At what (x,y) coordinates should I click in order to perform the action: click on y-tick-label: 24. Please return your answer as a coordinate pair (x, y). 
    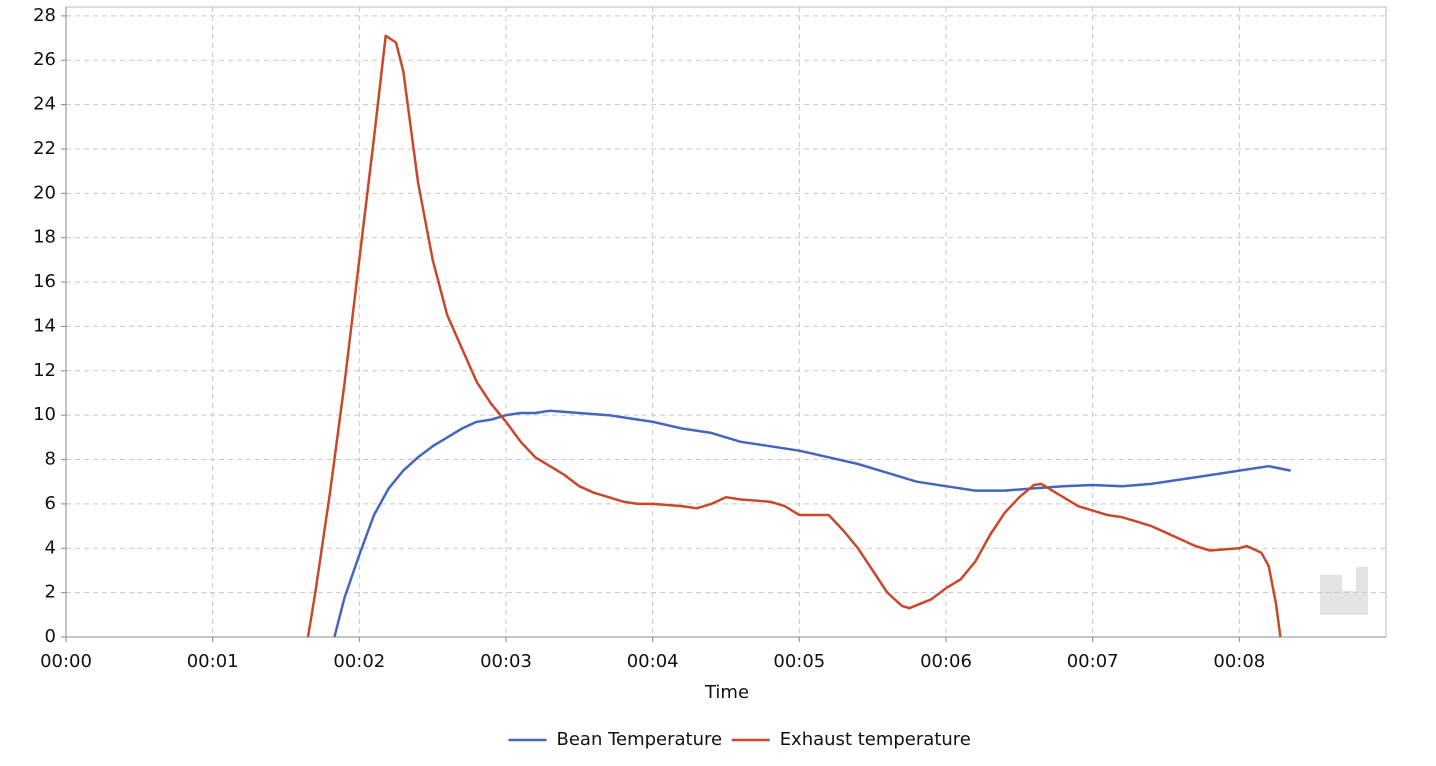
    Looking at the image, I should click on (44, 104).